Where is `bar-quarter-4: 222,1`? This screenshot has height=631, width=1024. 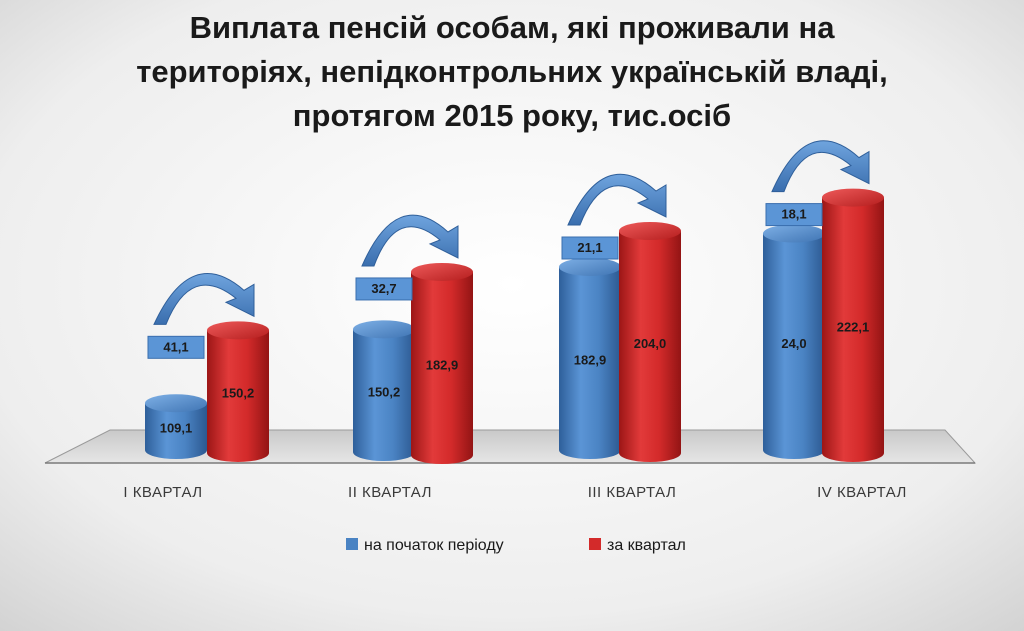
bar-quarter-4: 222,1 is located at coordinates (853, 325).